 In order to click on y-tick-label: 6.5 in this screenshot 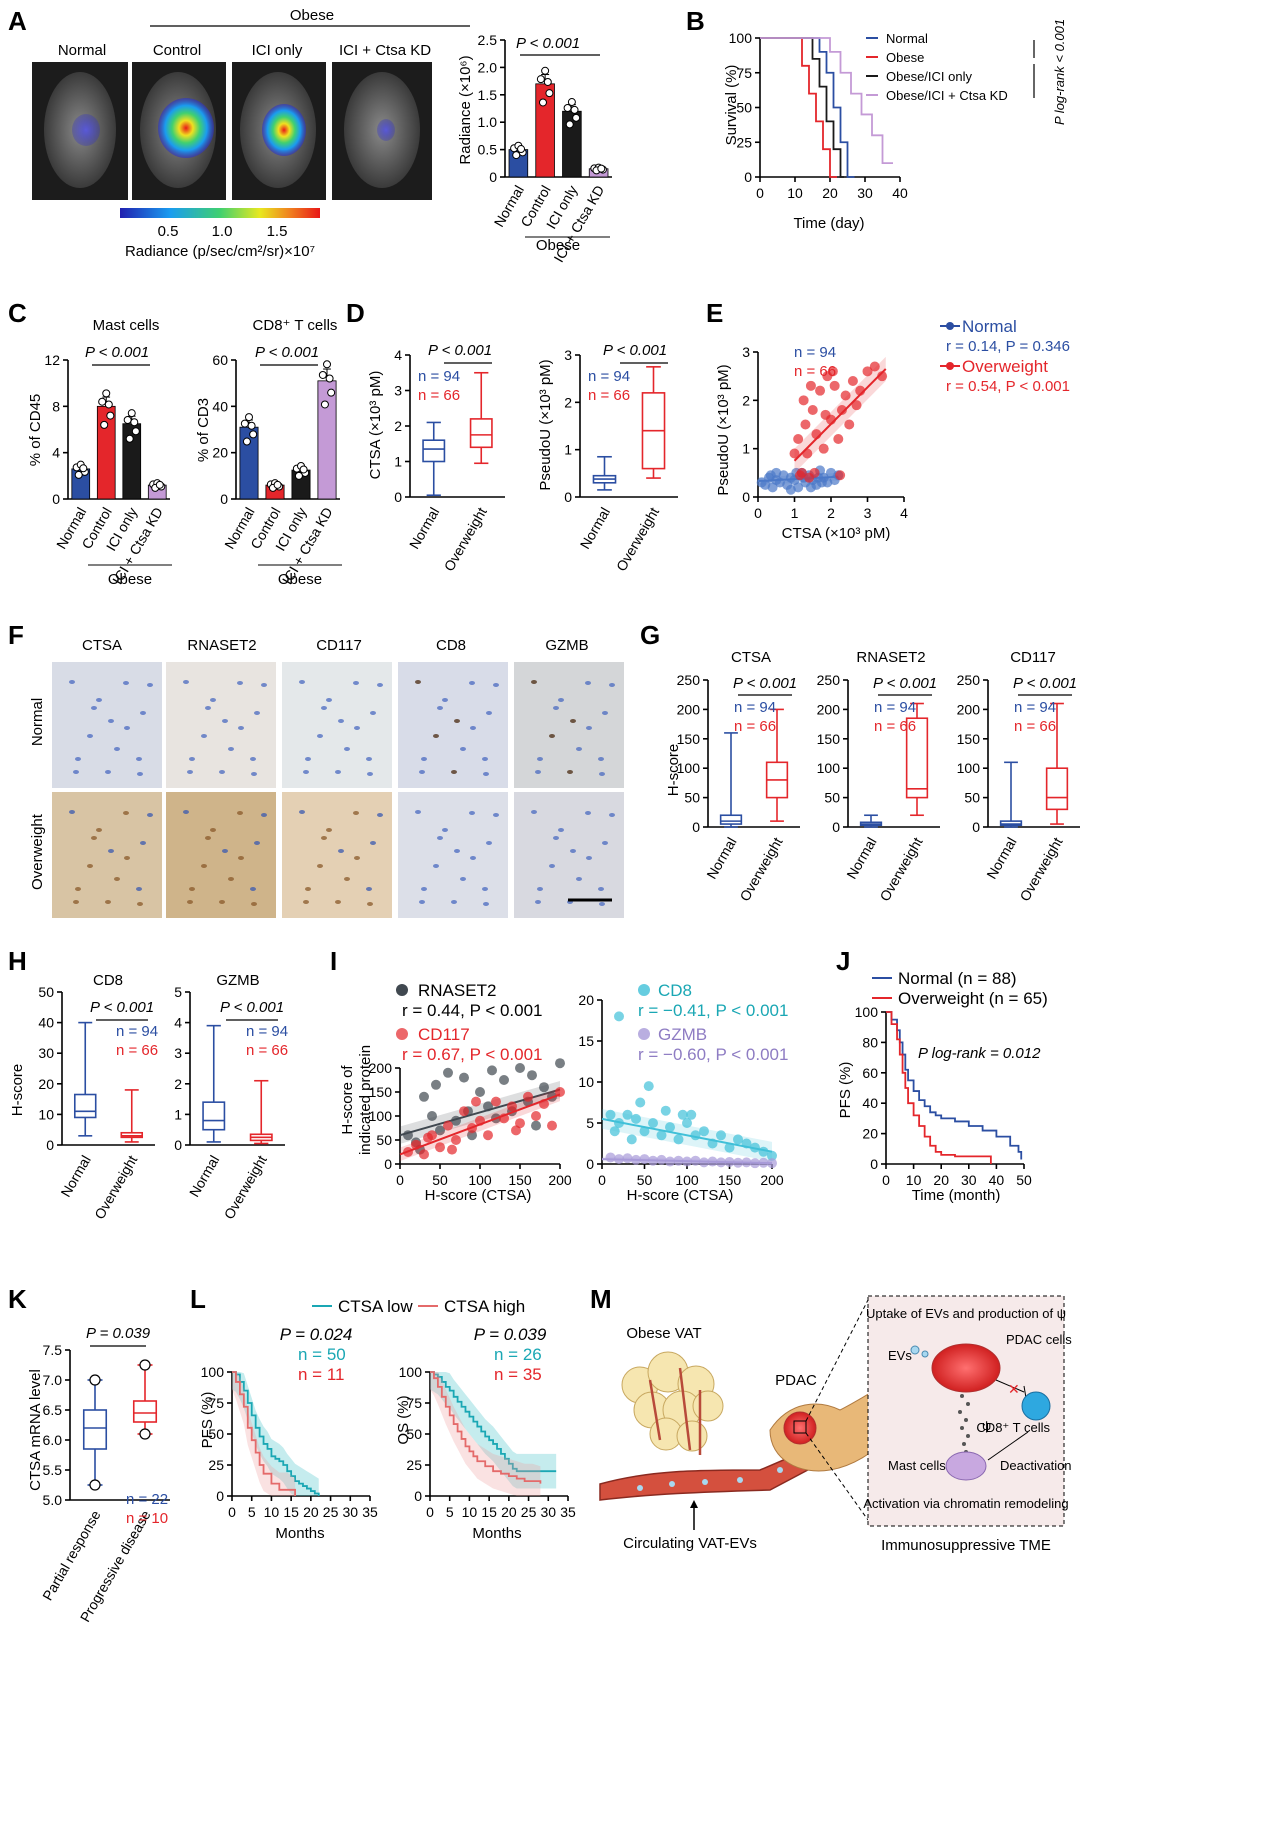, I will do `click(53, 1410)`.